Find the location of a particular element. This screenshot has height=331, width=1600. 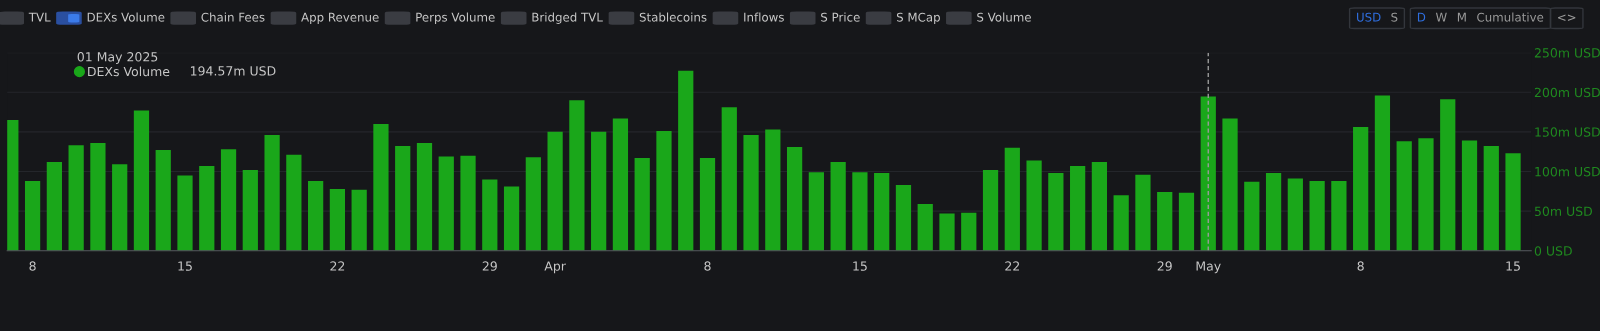

text: S MCap is located at coordinates (918, 18).